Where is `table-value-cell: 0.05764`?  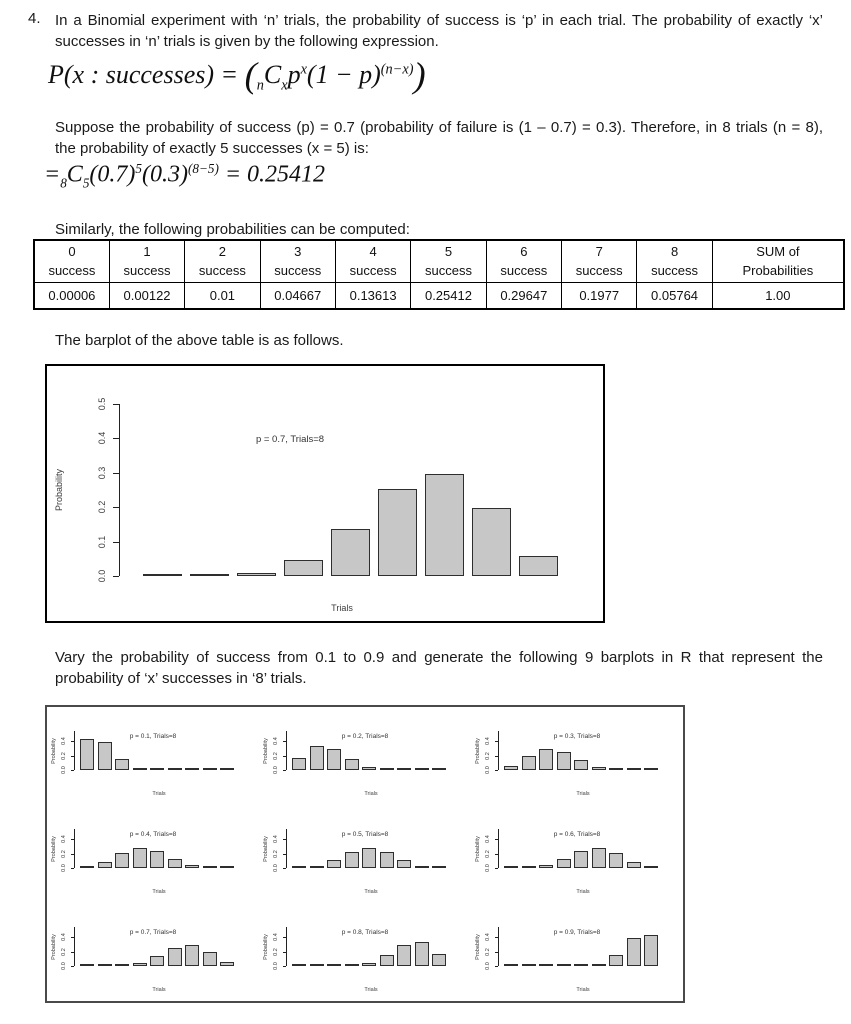
table-value-cell: 0.05764 is located at coordinates (674, 296).